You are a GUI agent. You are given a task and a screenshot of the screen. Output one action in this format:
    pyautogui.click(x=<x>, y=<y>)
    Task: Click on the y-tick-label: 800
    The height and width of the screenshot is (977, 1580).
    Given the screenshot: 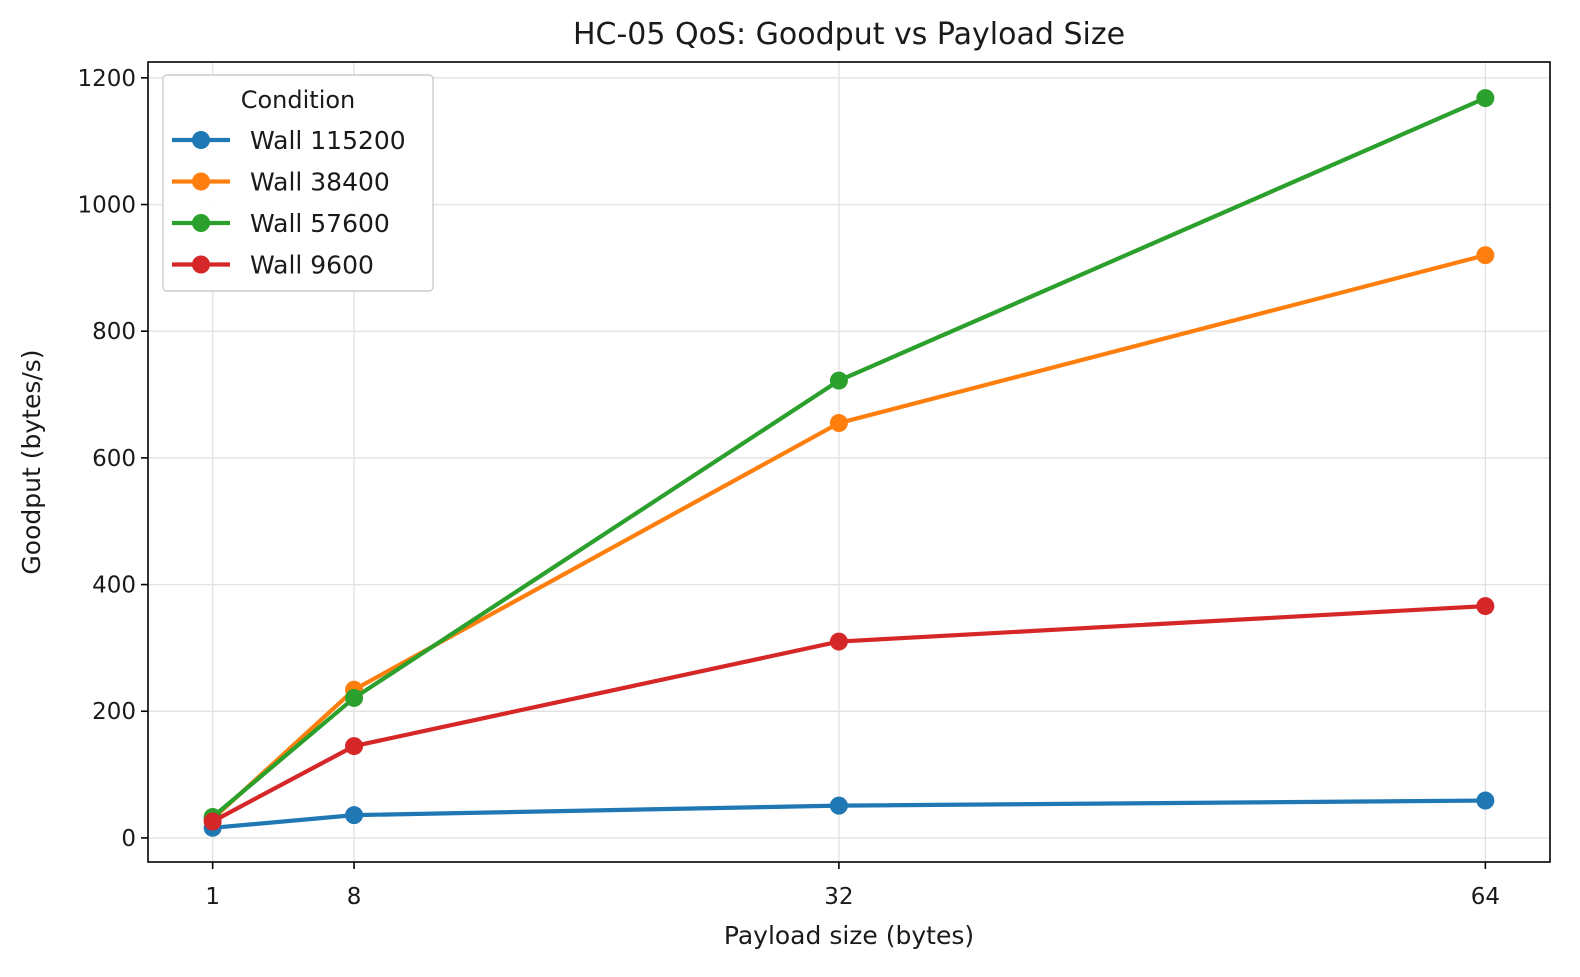 What is the action you would take?
    pyautogui.click(x=114, y=332)
    